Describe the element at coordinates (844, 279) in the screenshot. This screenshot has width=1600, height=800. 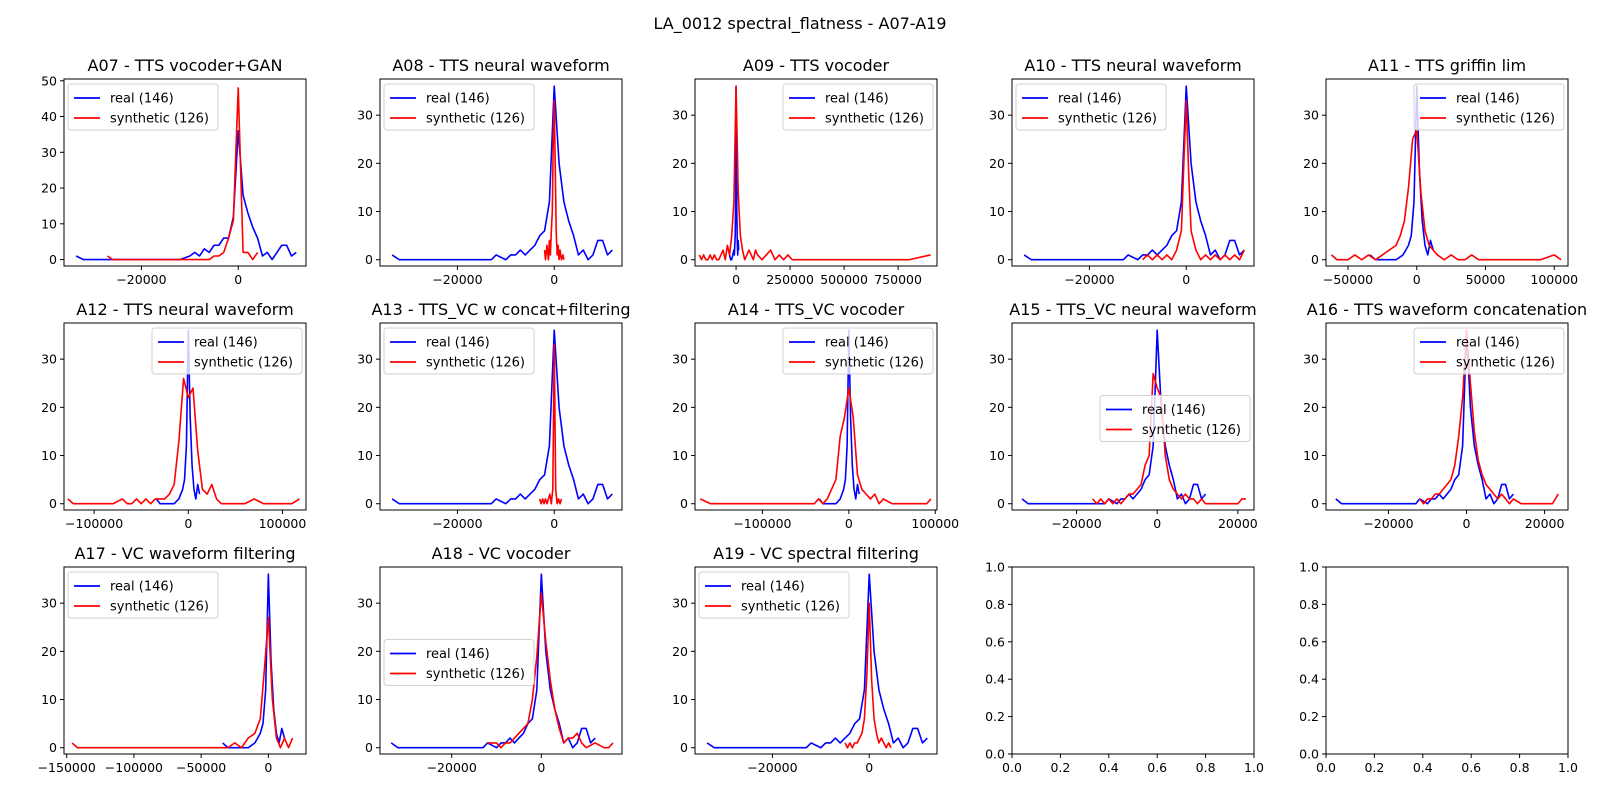
I see `x-tick-label: 500000` at that location.